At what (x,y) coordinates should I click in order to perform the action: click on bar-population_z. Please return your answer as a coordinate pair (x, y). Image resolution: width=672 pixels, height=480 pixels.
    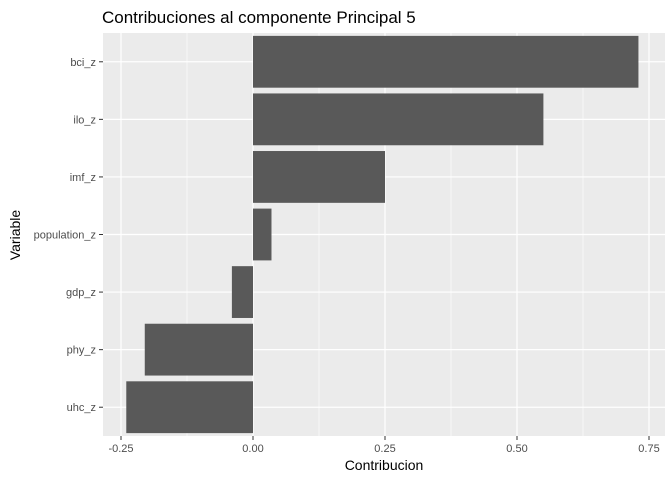
    Looking at the image, I should click on (262, 234).